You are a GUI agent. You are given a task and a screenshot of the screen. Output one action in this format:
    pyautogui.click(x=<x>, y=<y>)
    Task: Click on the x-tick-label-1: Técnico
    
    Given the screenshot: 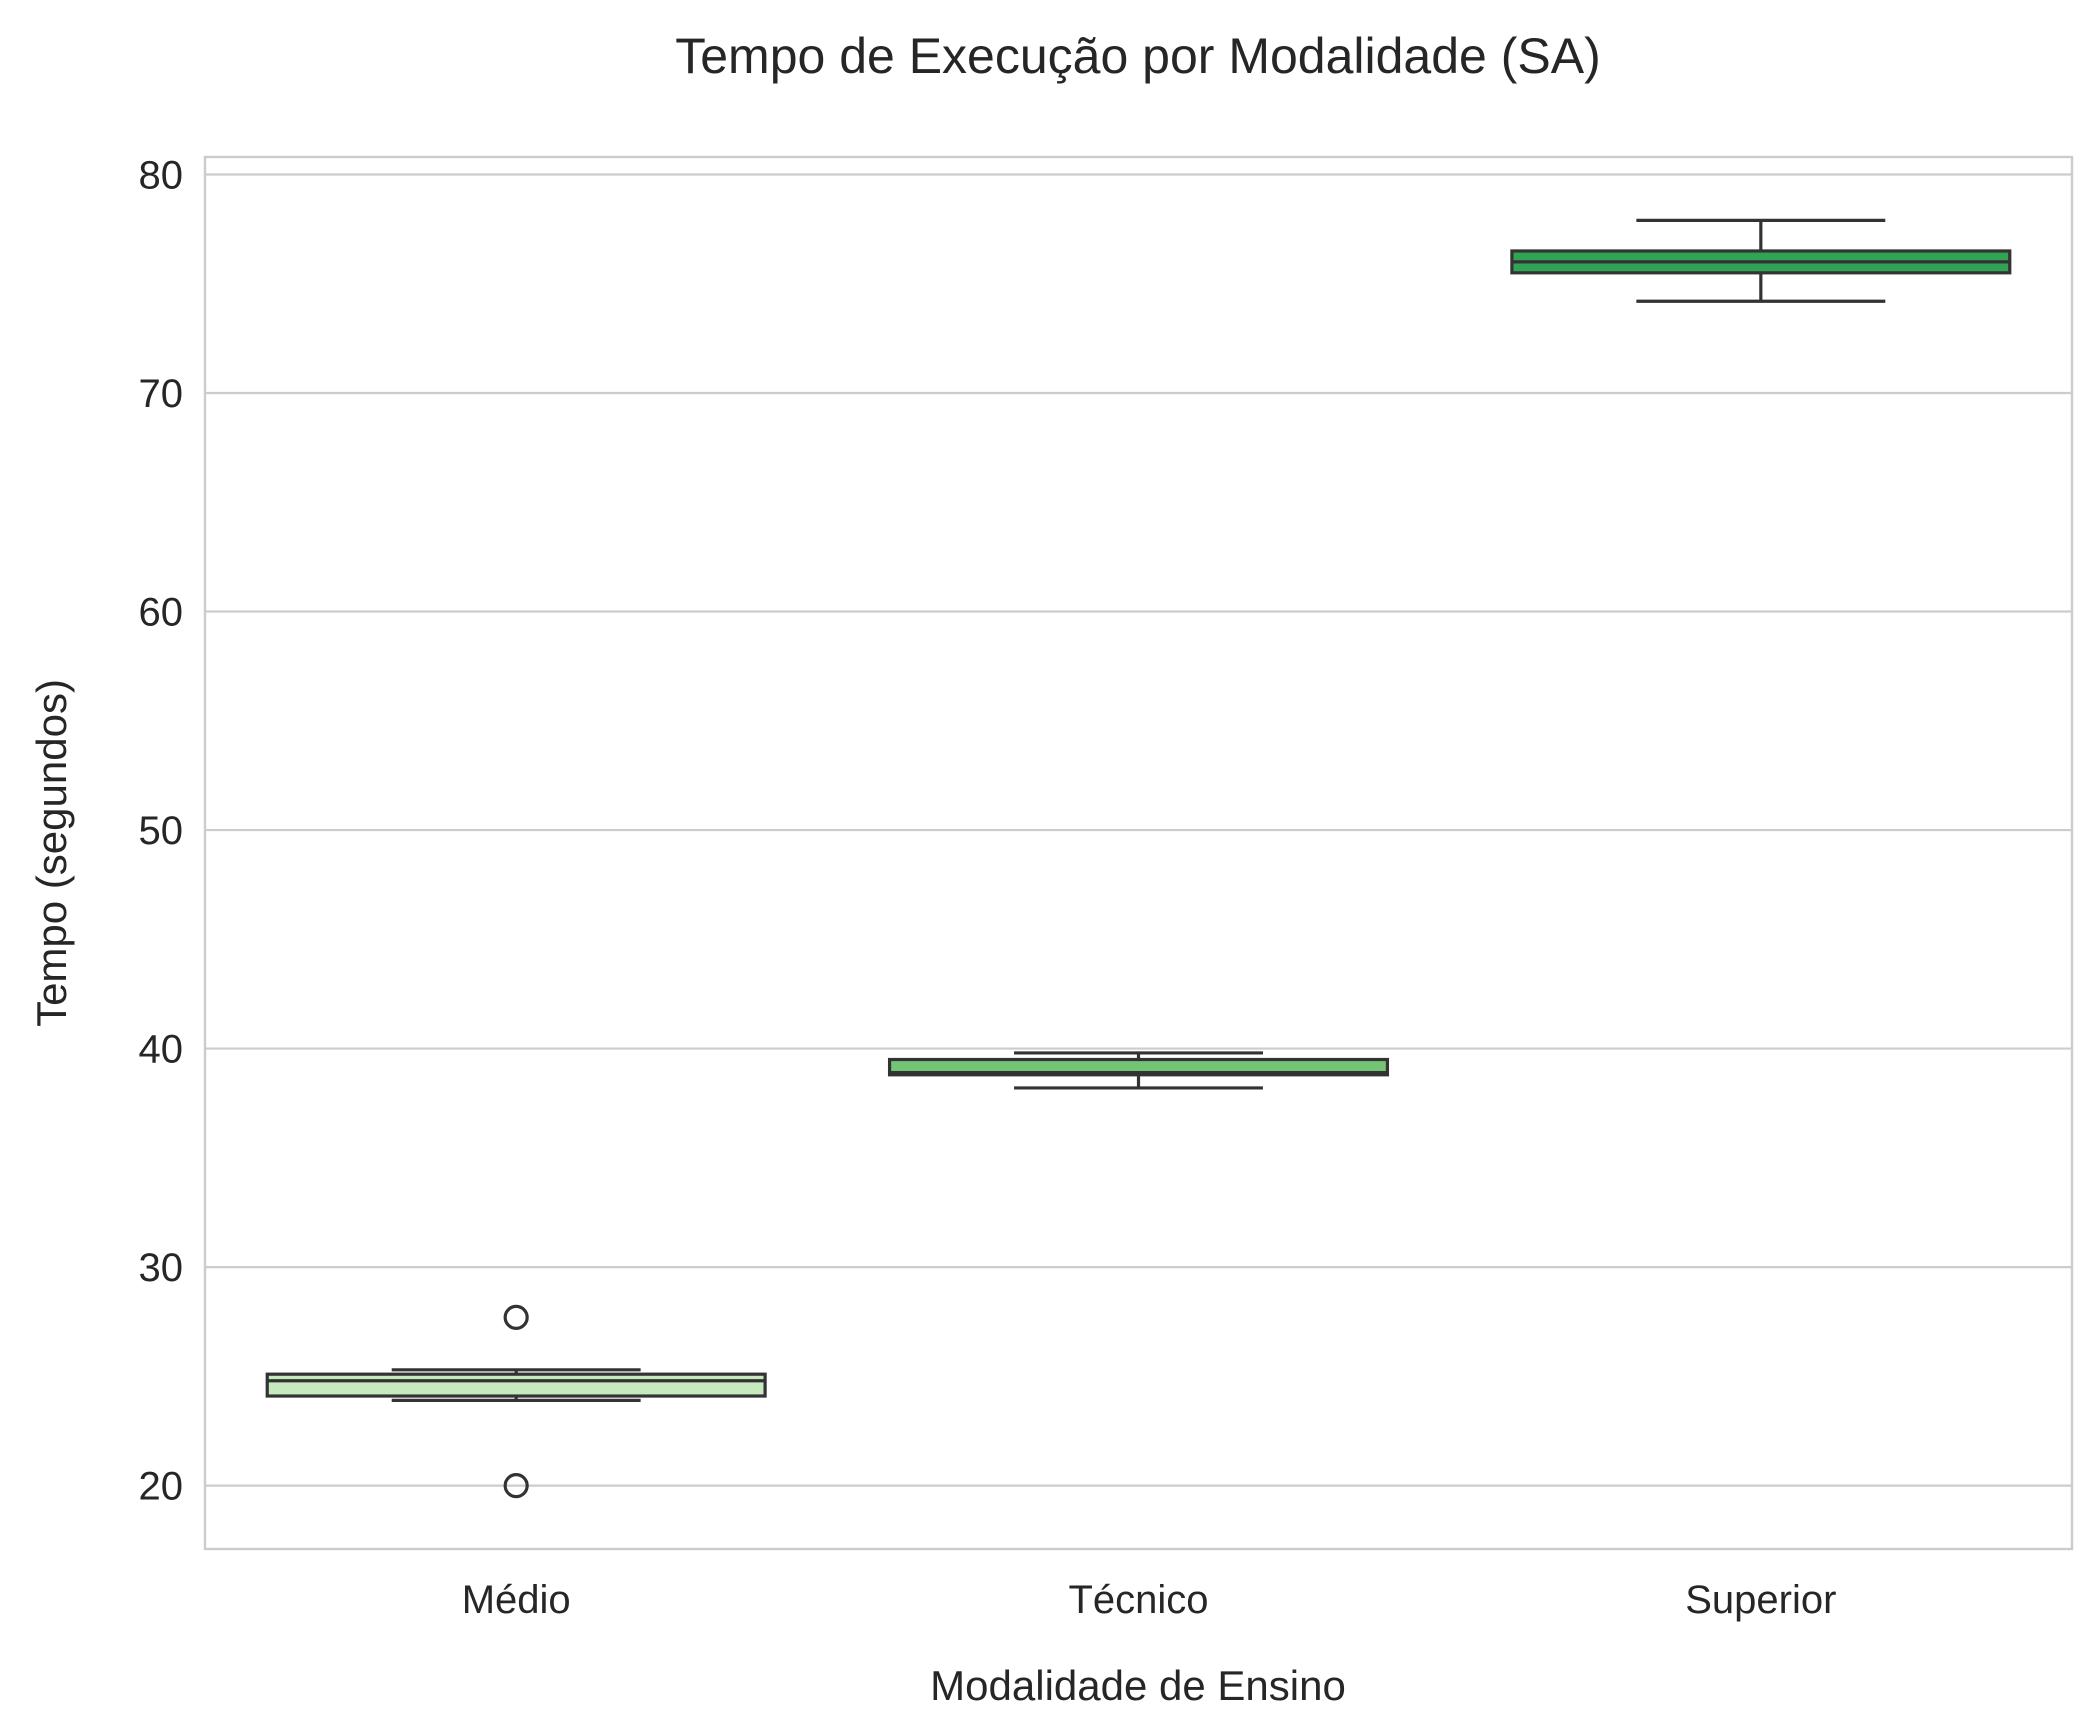 What is the action you would take?
    pyautogui.click(x=1138, y=1600)
    